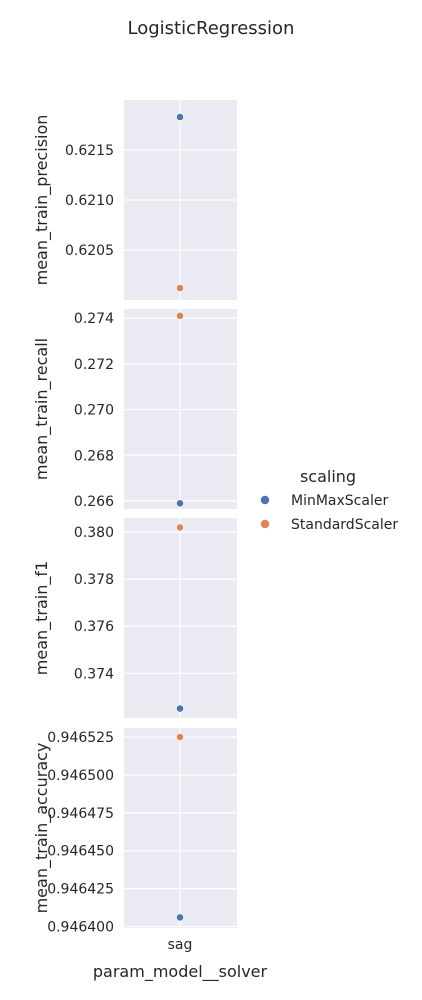 Image resolution: width=422 pixels, height=1000 pixels. What do you see at coordinates (339, 501) in the screenshot?
I see `legend-label: MinMaxScaler` at bounding box center [339, 501].